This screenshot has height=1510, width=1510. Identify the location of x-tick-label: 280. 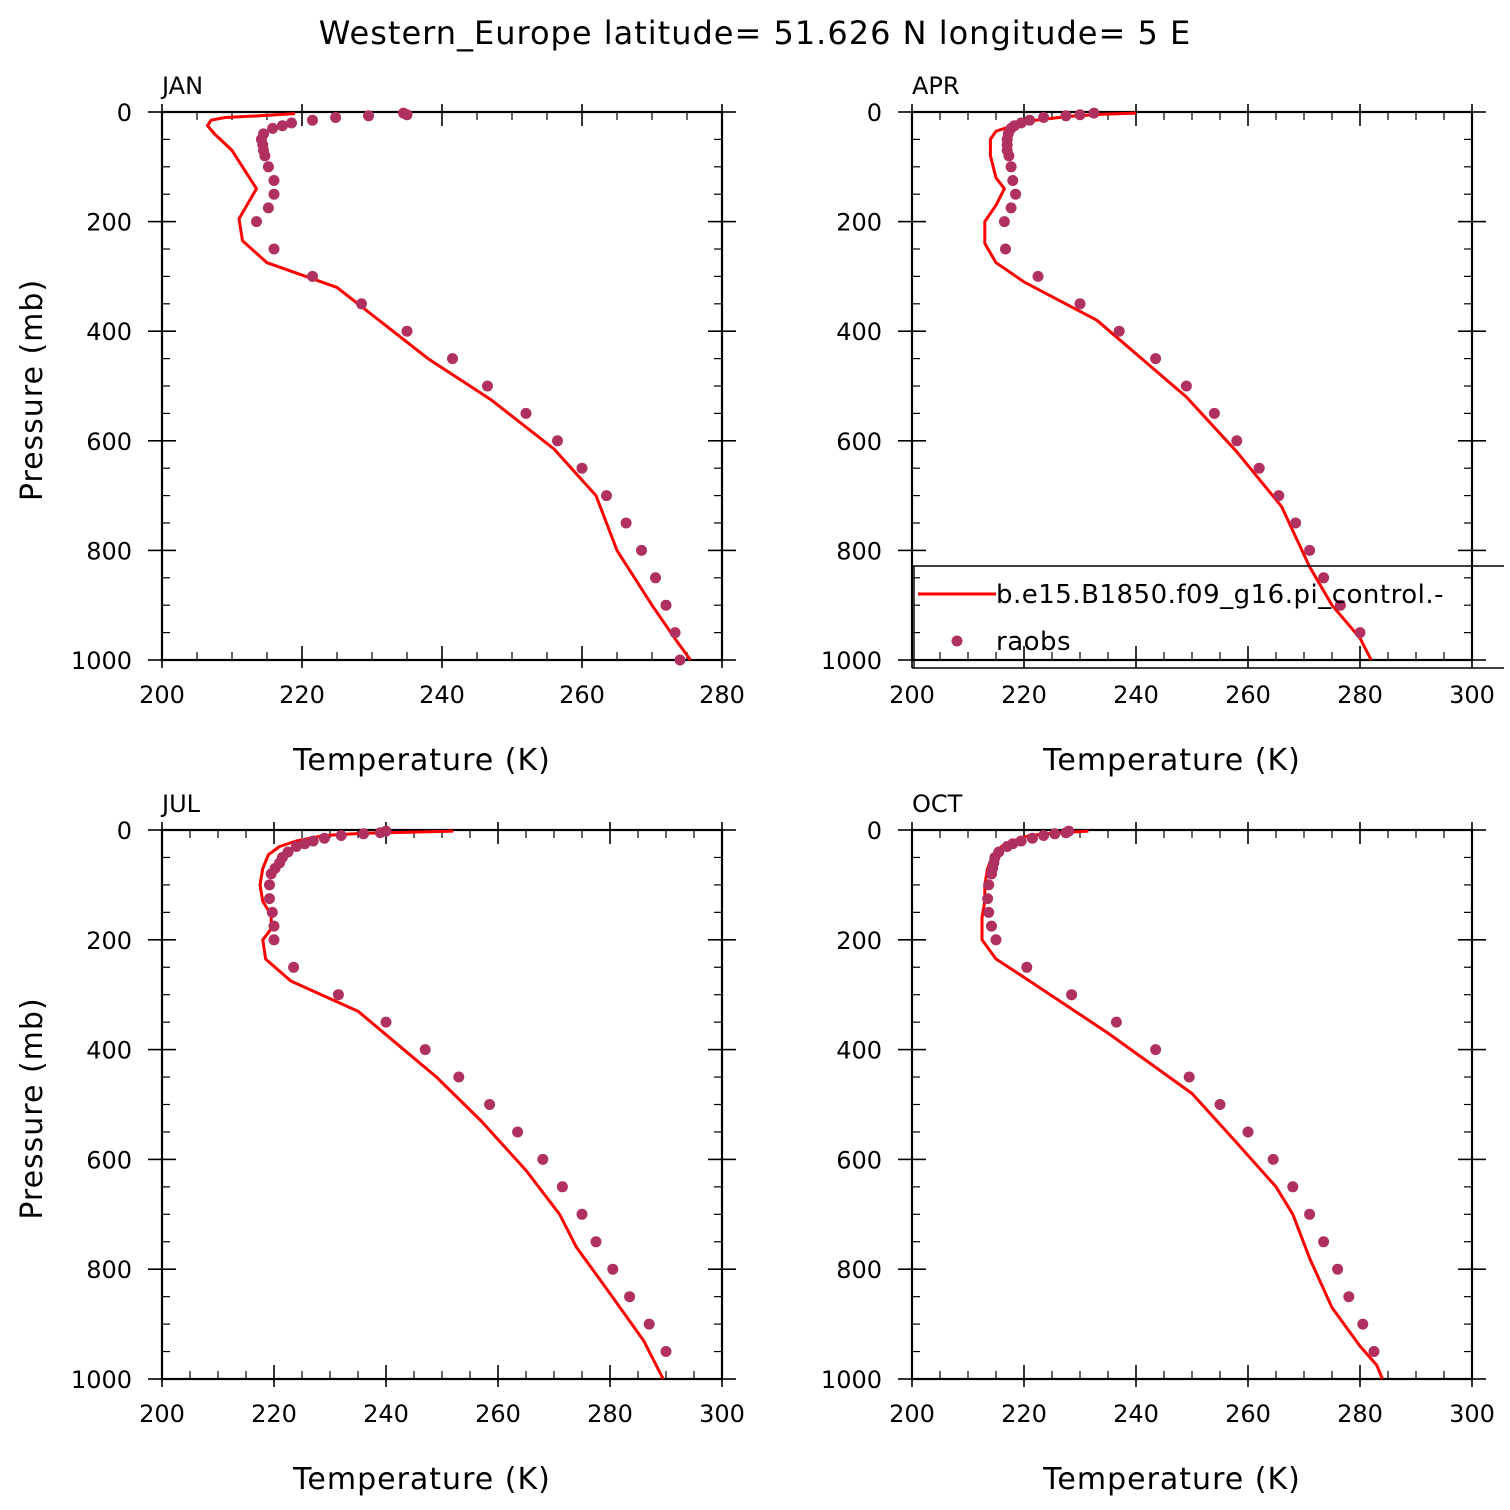
(1360, 695).